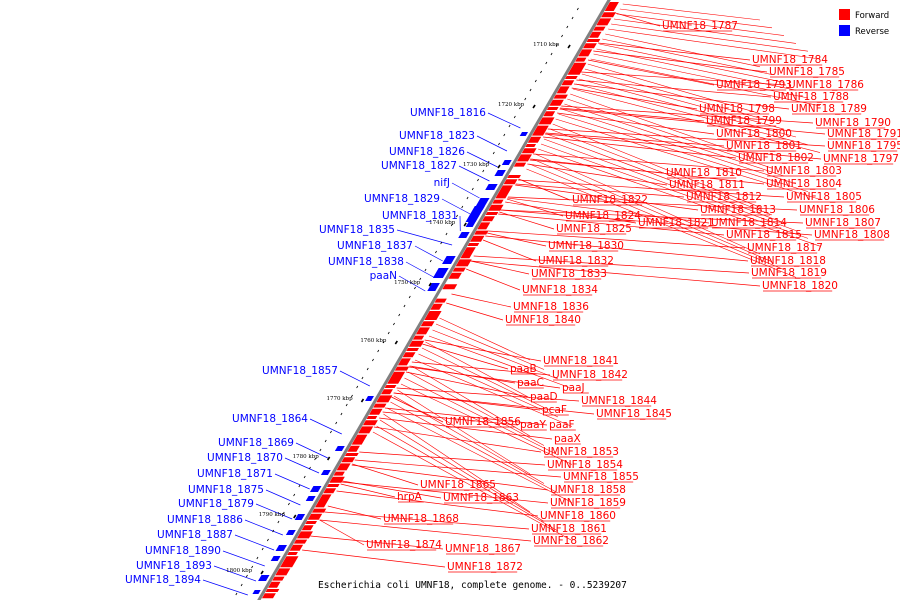  I want to click on forward-gene-label: UMNF18_1785, so click(807, 72).